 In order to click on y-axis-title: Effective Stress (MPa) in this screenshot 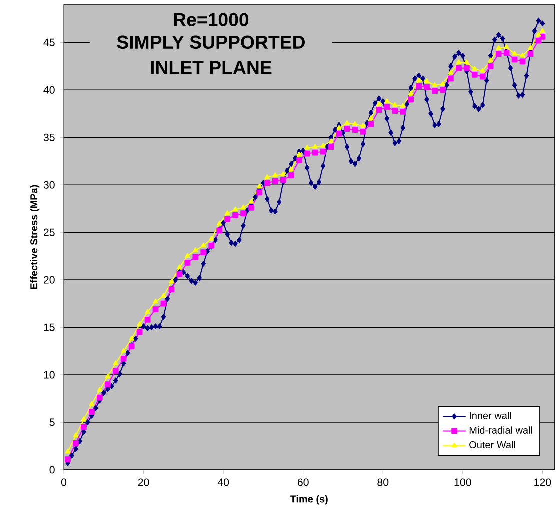, I will do `click(35, 237)`.